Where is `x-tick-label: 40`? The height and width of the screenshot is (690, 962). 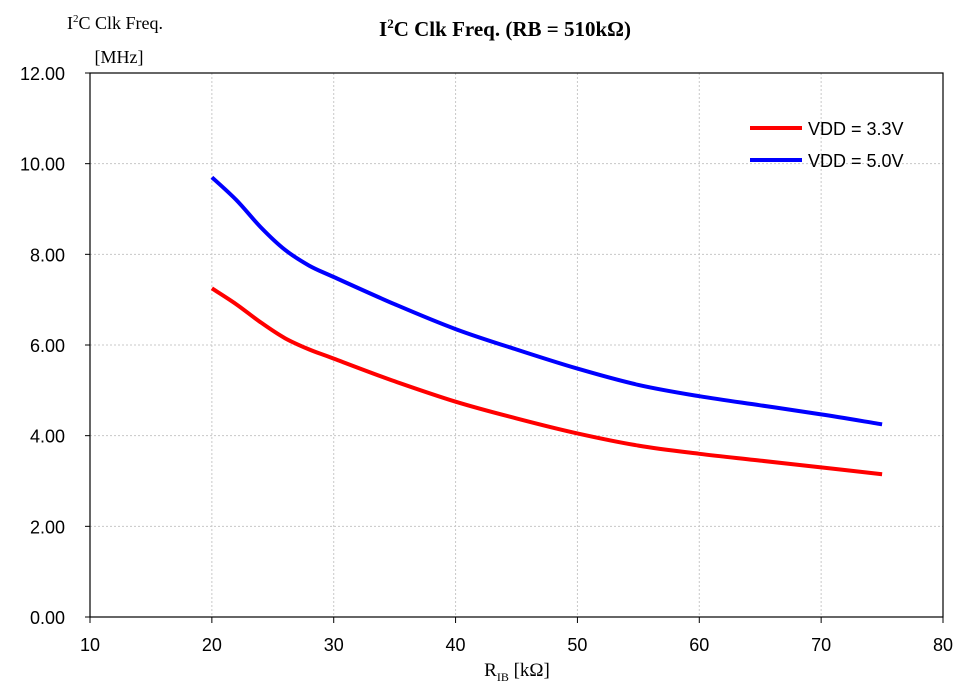
x-tick-label: 40 is located at coordinates (456, 645).